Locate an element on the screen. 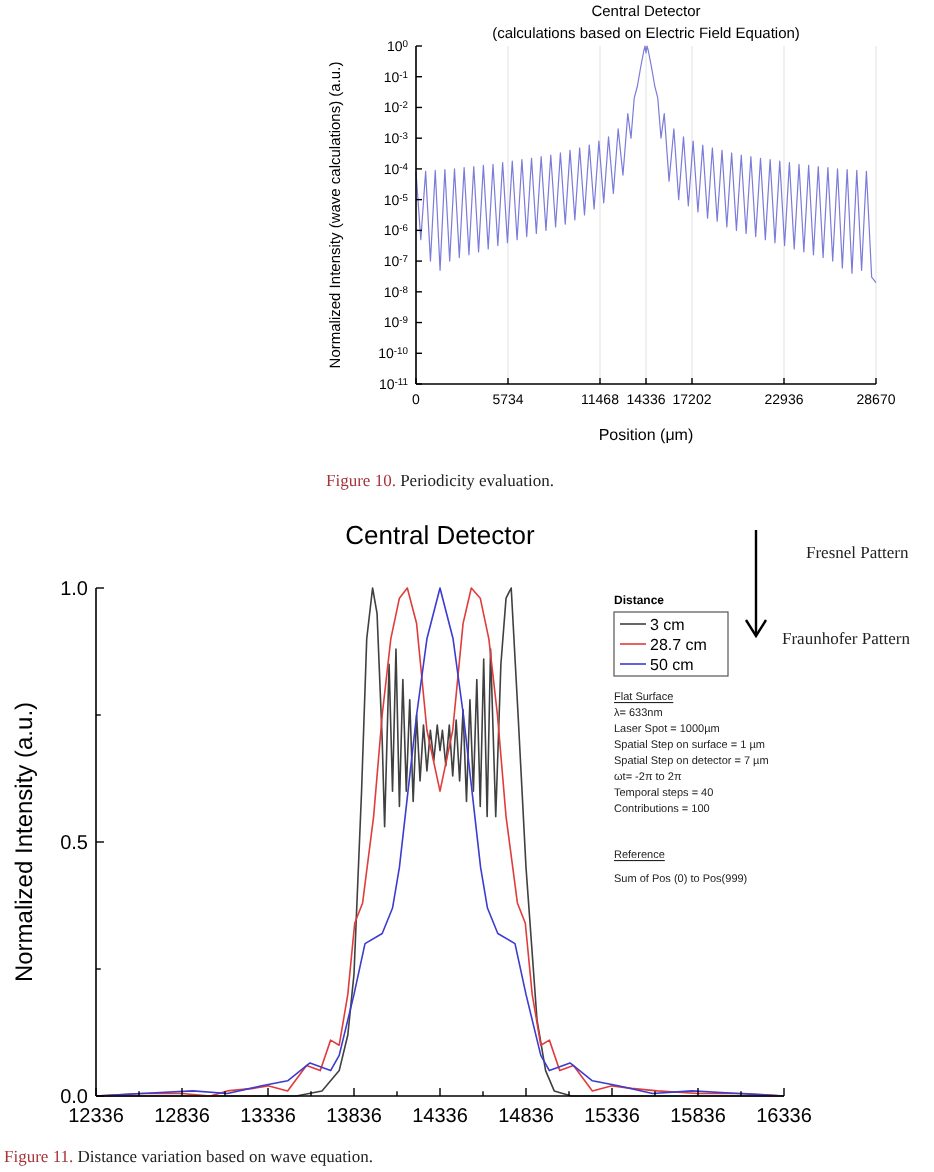  legend-label: 3 cm is located at coordinates (668, 625).